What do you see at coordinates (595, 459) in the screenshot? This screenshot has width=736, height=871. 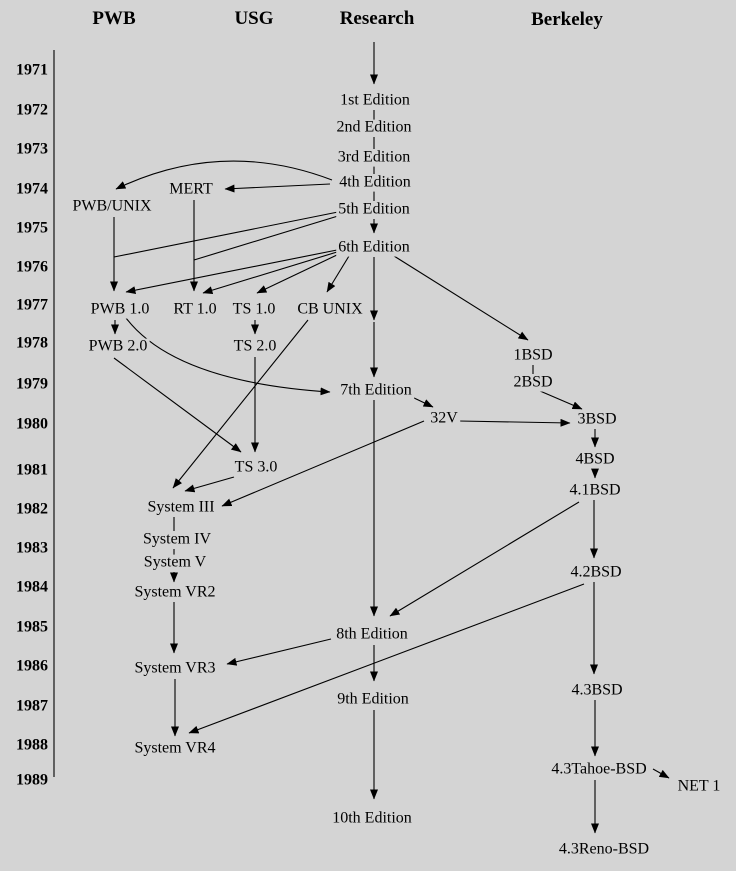 I see `node-4bsd: 4BSD` at bounding box center [595, 459].